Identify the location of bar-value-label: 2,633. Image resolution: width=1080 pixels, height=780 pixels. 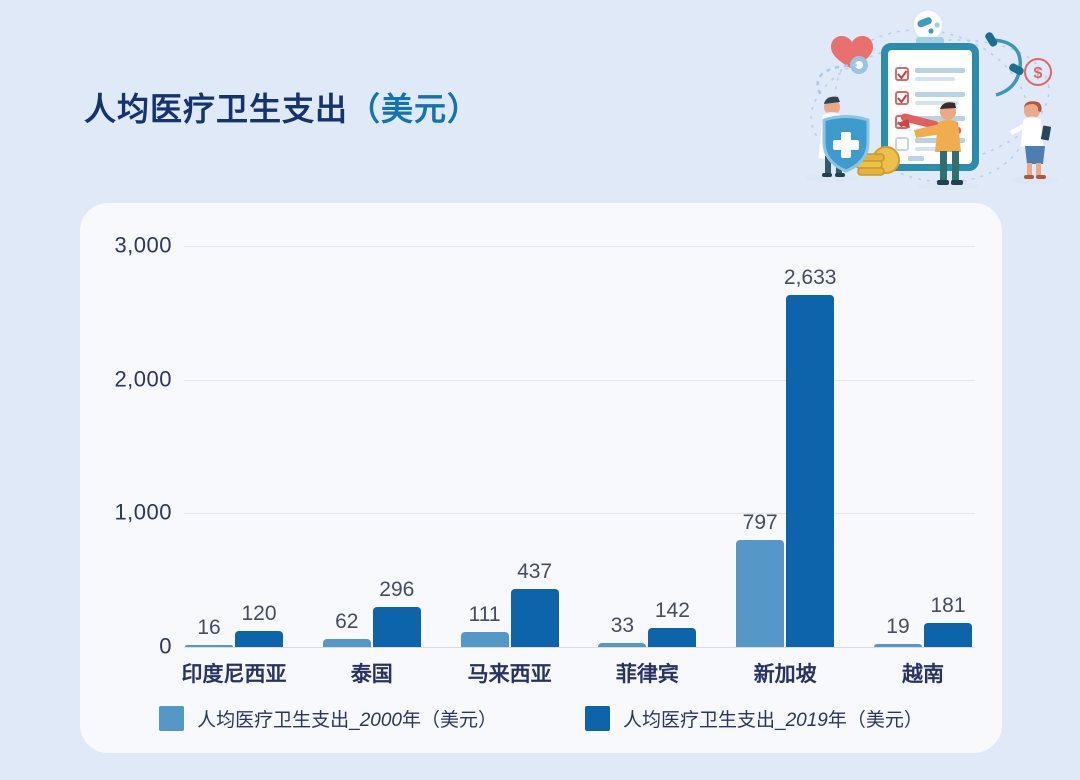
(810, 278).